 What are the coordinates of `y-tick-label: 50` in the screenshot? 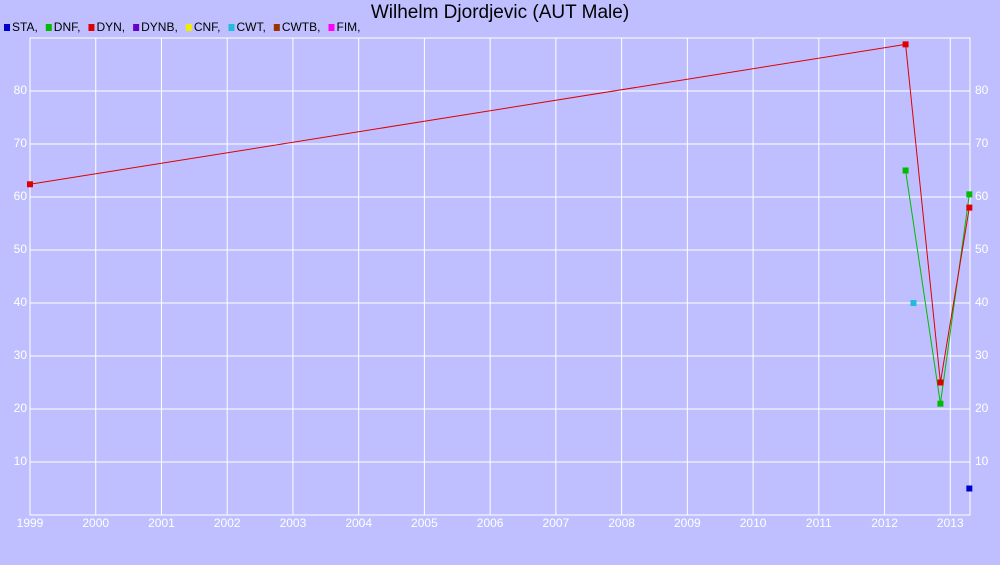 It's located at (21, 249).